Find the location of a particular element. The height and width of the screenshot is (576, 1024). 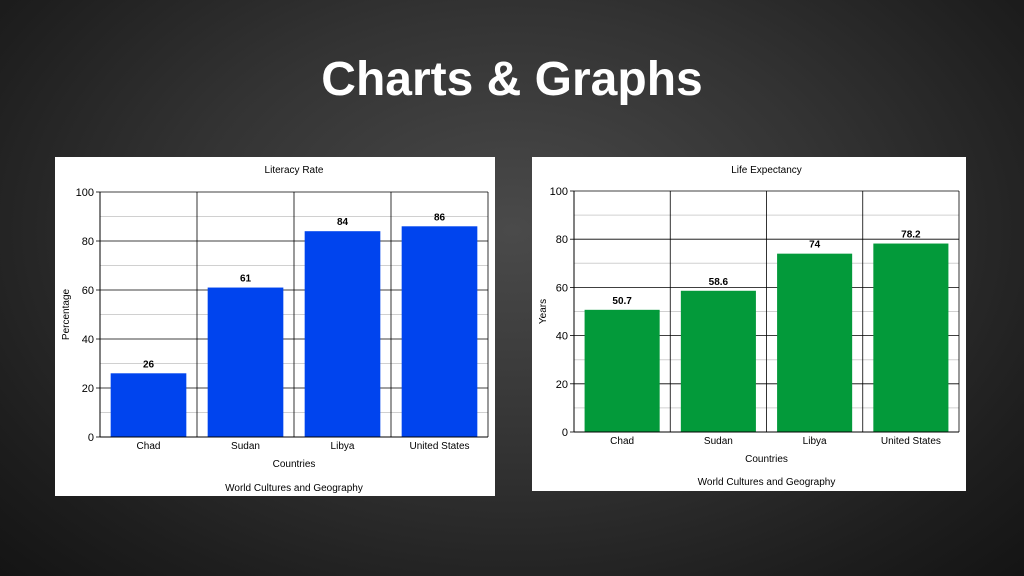

slide-title: Charts & Graphs is located at coordinates (512, 79).